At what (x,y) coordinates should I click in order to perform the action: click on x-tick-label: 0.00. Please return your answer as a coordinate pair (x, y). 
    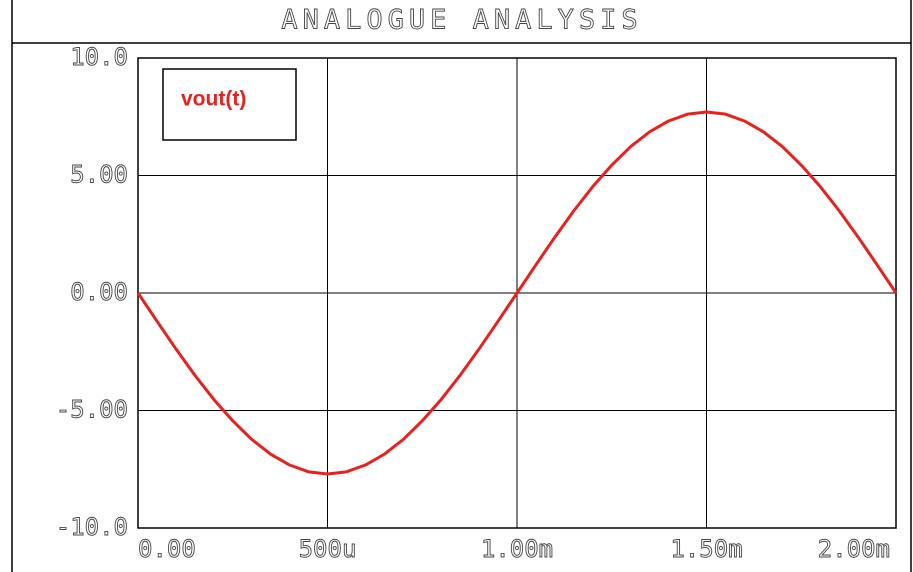
    Looking at the image, I should click on (167, 549).